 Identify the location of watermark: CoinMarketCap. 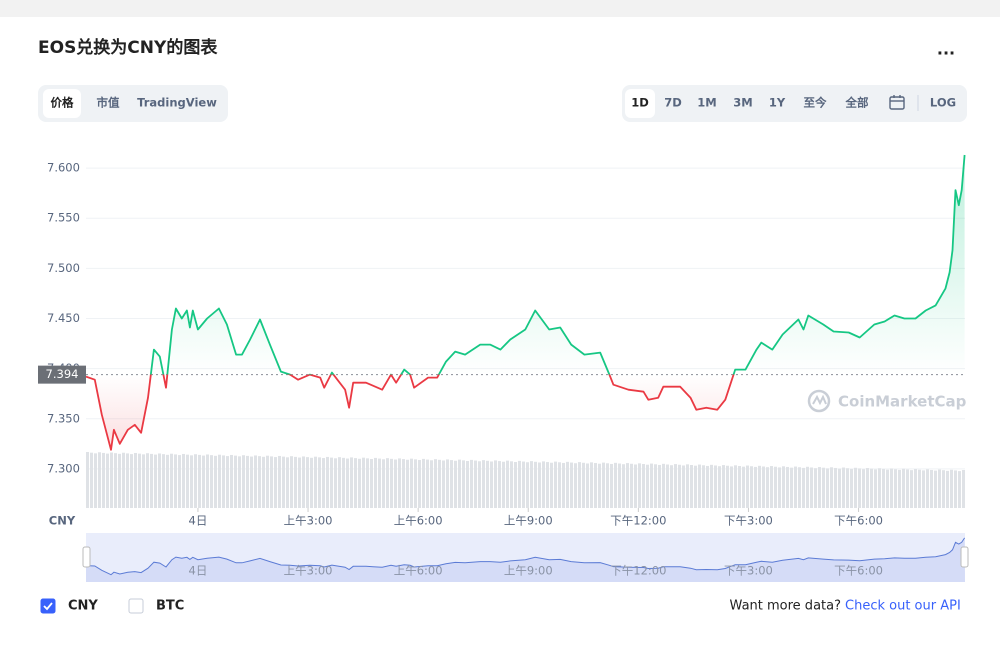
(887, 401).